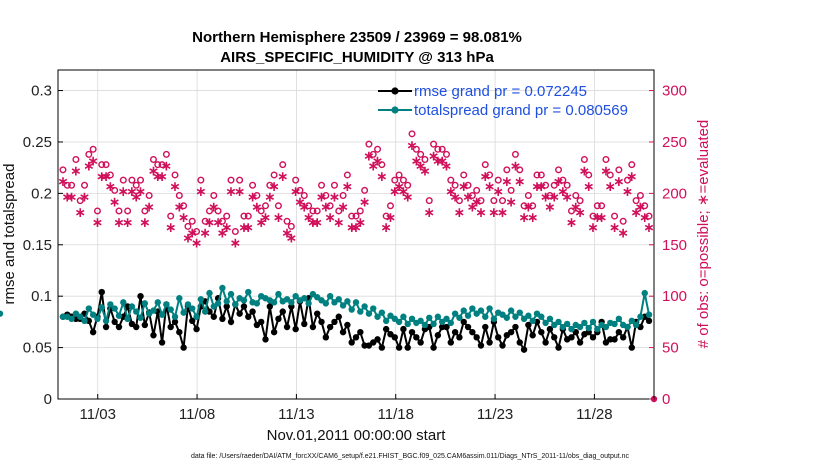 The width and height of the screenshot is (830, 470). What do you see at coordinates (41, 193) in the screenshot?
I see `y-tick-label: 0.2` at bounding box center [41, 193].